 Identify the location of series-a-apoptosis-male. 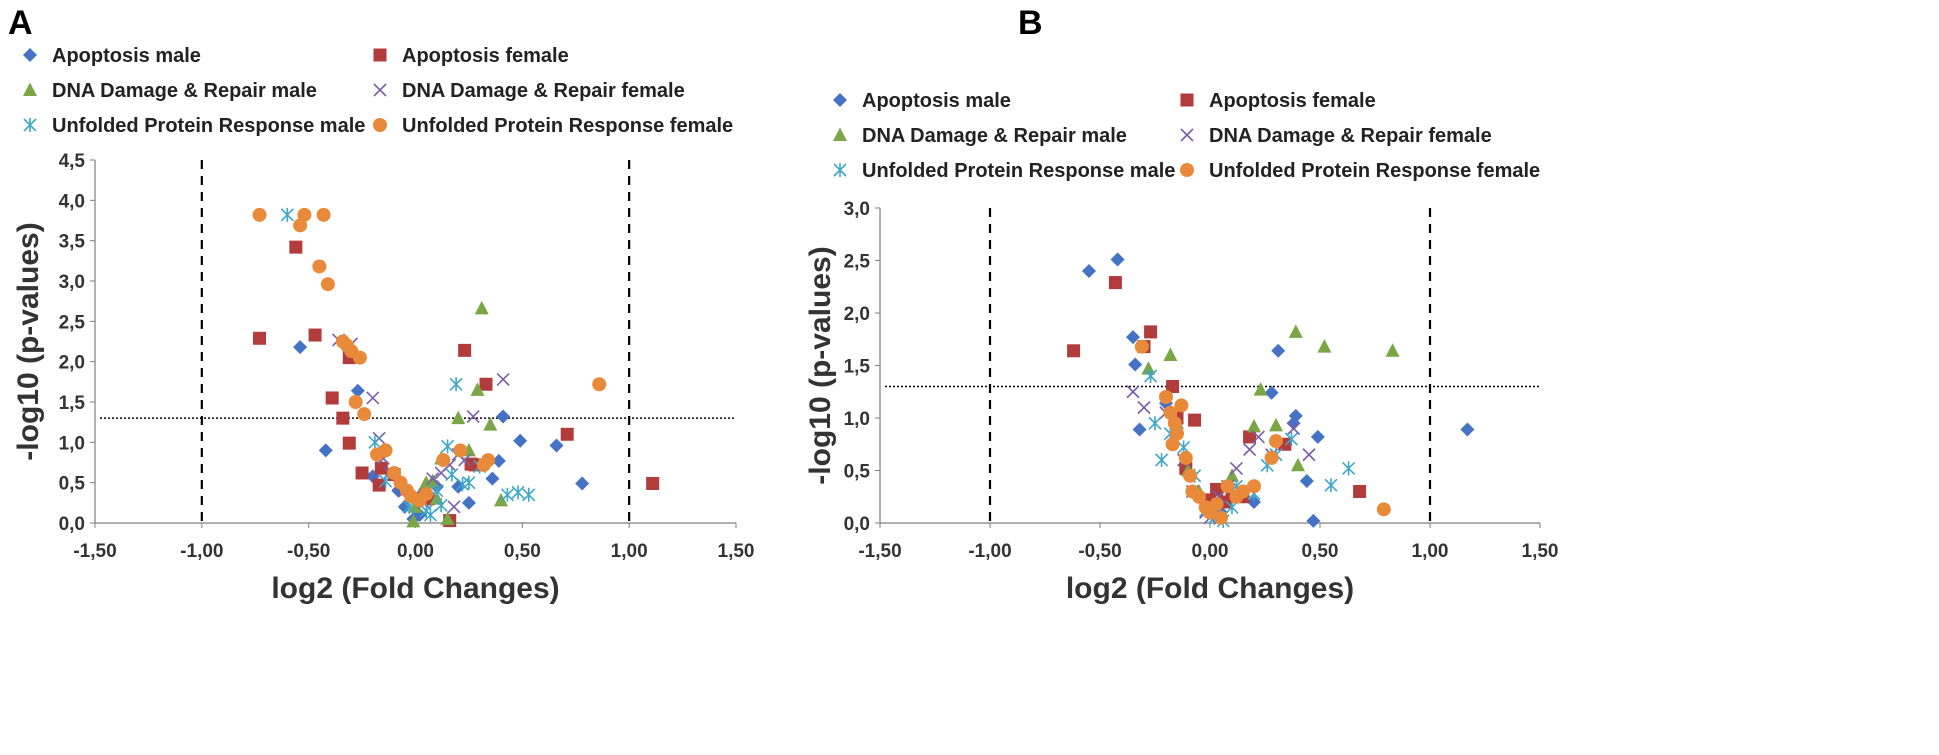
(441, 433).